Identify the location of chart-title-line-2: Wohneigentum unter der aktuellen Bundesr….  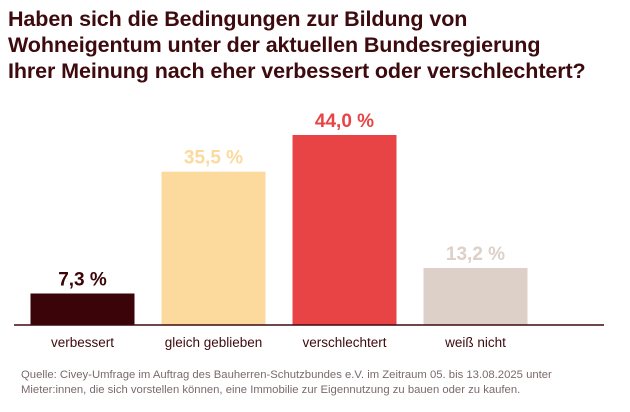
(274, 45).